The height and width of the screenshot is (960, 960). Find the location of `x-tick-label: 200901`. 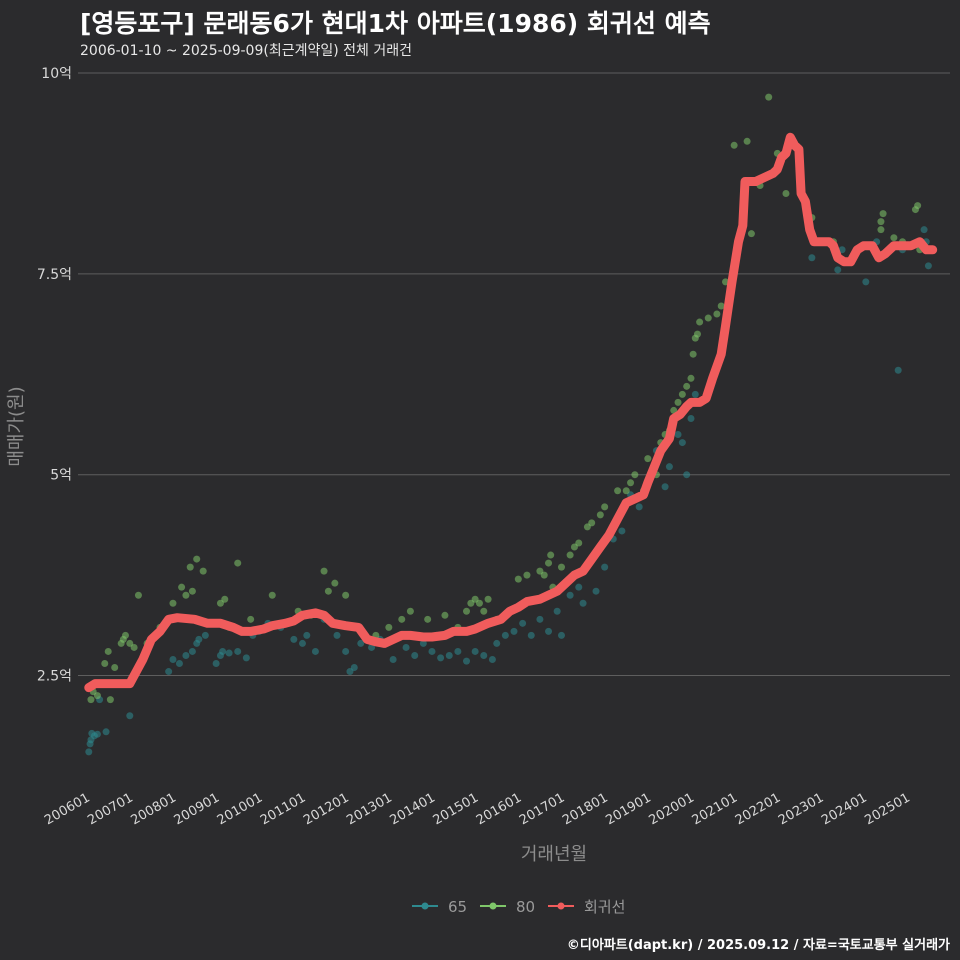

x-tick-label: 200901 is located at coordinates (197, 809).